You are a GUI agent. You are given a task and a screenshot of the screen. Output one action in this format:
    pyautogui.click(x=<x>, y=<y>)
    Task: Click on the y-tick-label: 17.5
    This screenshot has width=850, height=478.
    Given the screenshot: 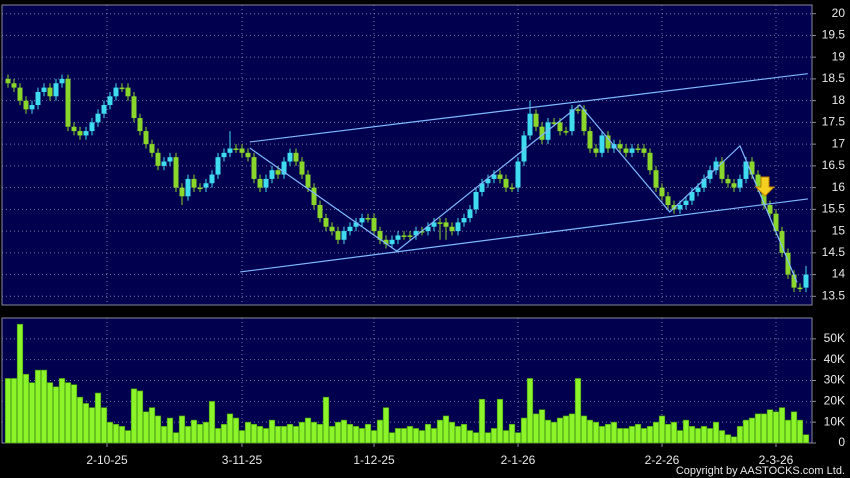 What is the action you would take?
    pyautogui.click(x=834, y=122)
    